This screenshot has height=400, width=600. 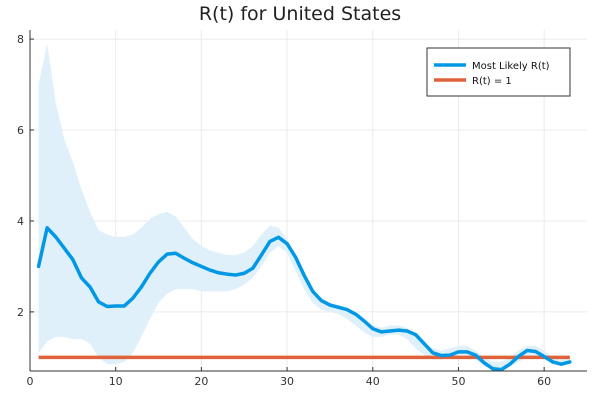 What do you see at coordinates (201, 381) in the screenshot?
I see `x-tick-label: 20` at bounding box center [201, 381].